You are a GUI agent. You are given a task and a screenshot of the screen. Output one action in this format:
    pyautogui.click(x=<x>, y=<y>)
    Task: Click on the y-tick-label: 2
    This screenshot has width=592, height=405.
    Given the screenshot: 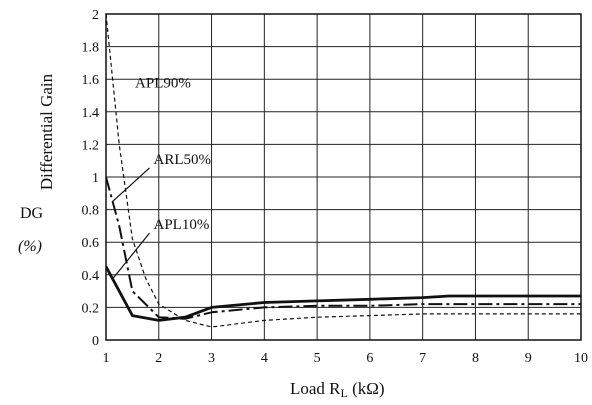 What is the action you would take?
    pyautogui.click(x=95, y=15)
    